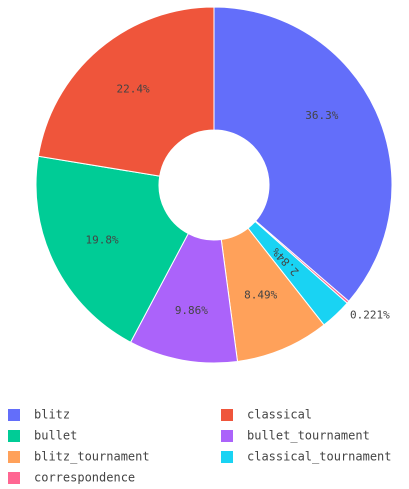  I want to click on legend-swatch-classical-tournament, so click(227, 457).